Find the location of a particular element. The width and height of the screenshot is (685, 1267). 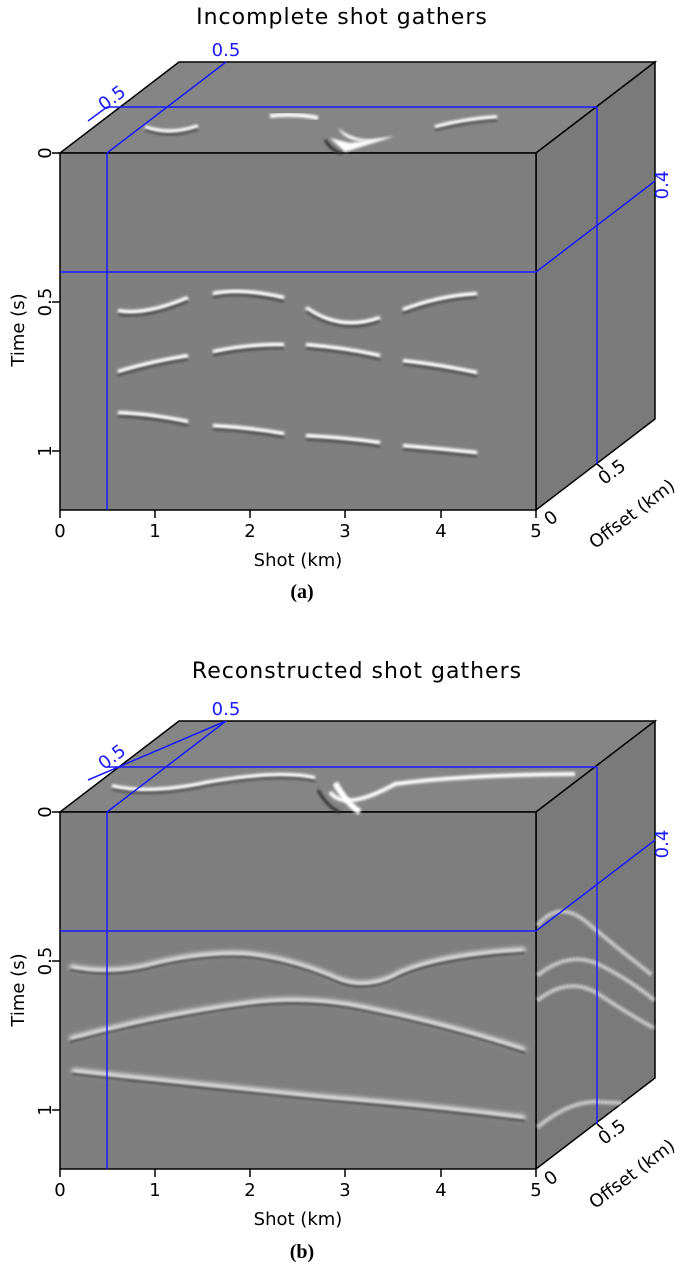

panel-a-z-end: 0 is located at coordinates (551, 519).